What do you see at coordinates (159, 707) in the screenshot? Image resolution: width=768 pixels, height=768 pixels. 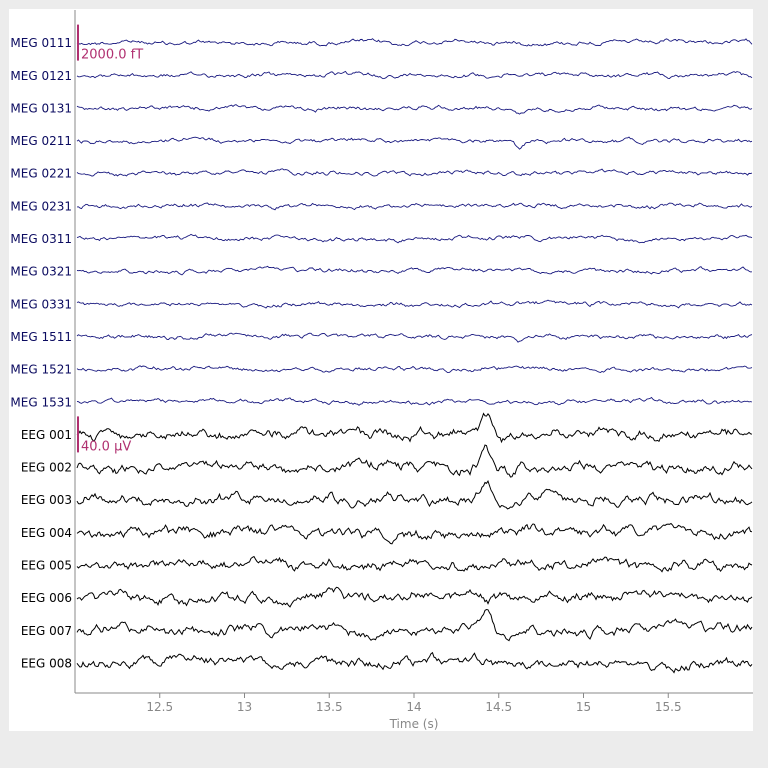 I see `x-tick-label: 12.5` at bounding box center [159, 707].